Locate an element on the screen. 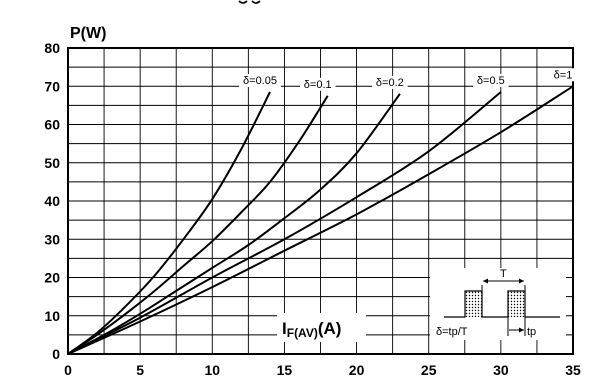  x-tick-label: 10 is located at coordinates (212, 370).